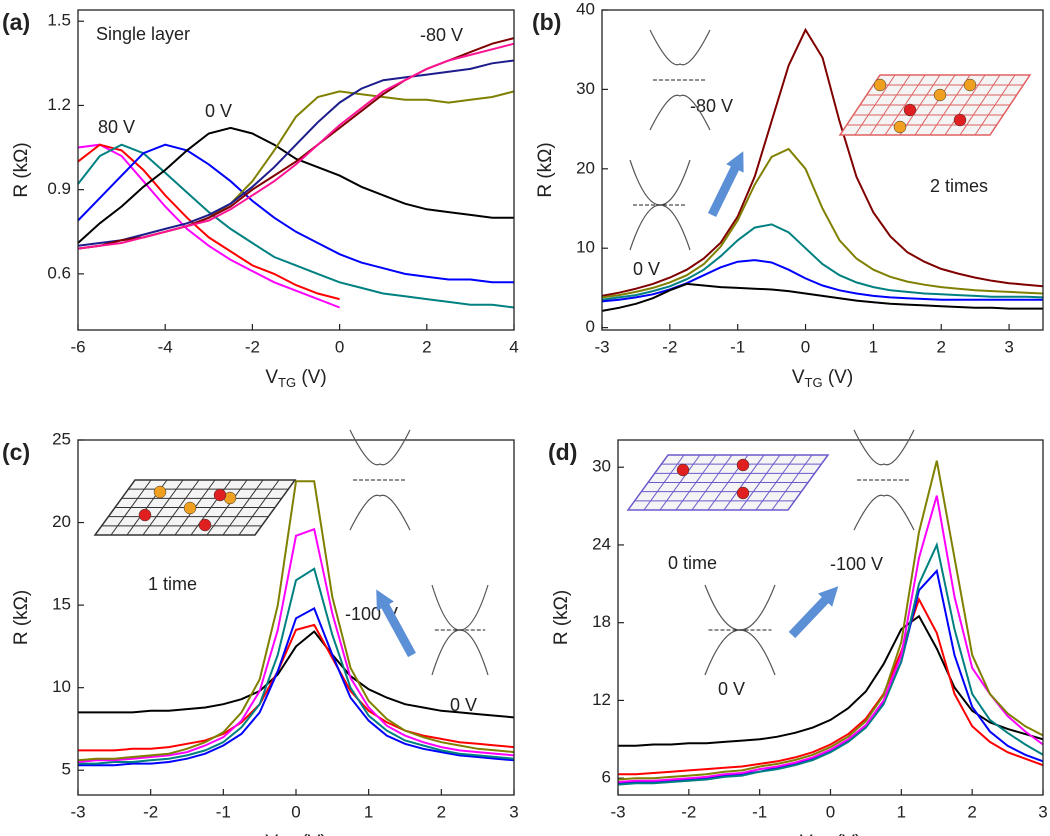 The image size is (1050, 836). Describe the element at coordinates (546, 22) in the screenshot. I see `panel-label: (b)` at that location.